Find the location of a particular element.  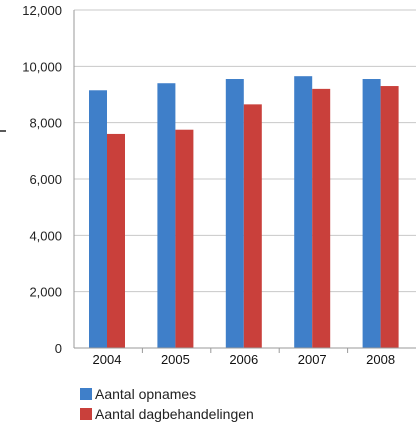

bar-dagbehandelingen-2004 is located at coordinates (116, 240).